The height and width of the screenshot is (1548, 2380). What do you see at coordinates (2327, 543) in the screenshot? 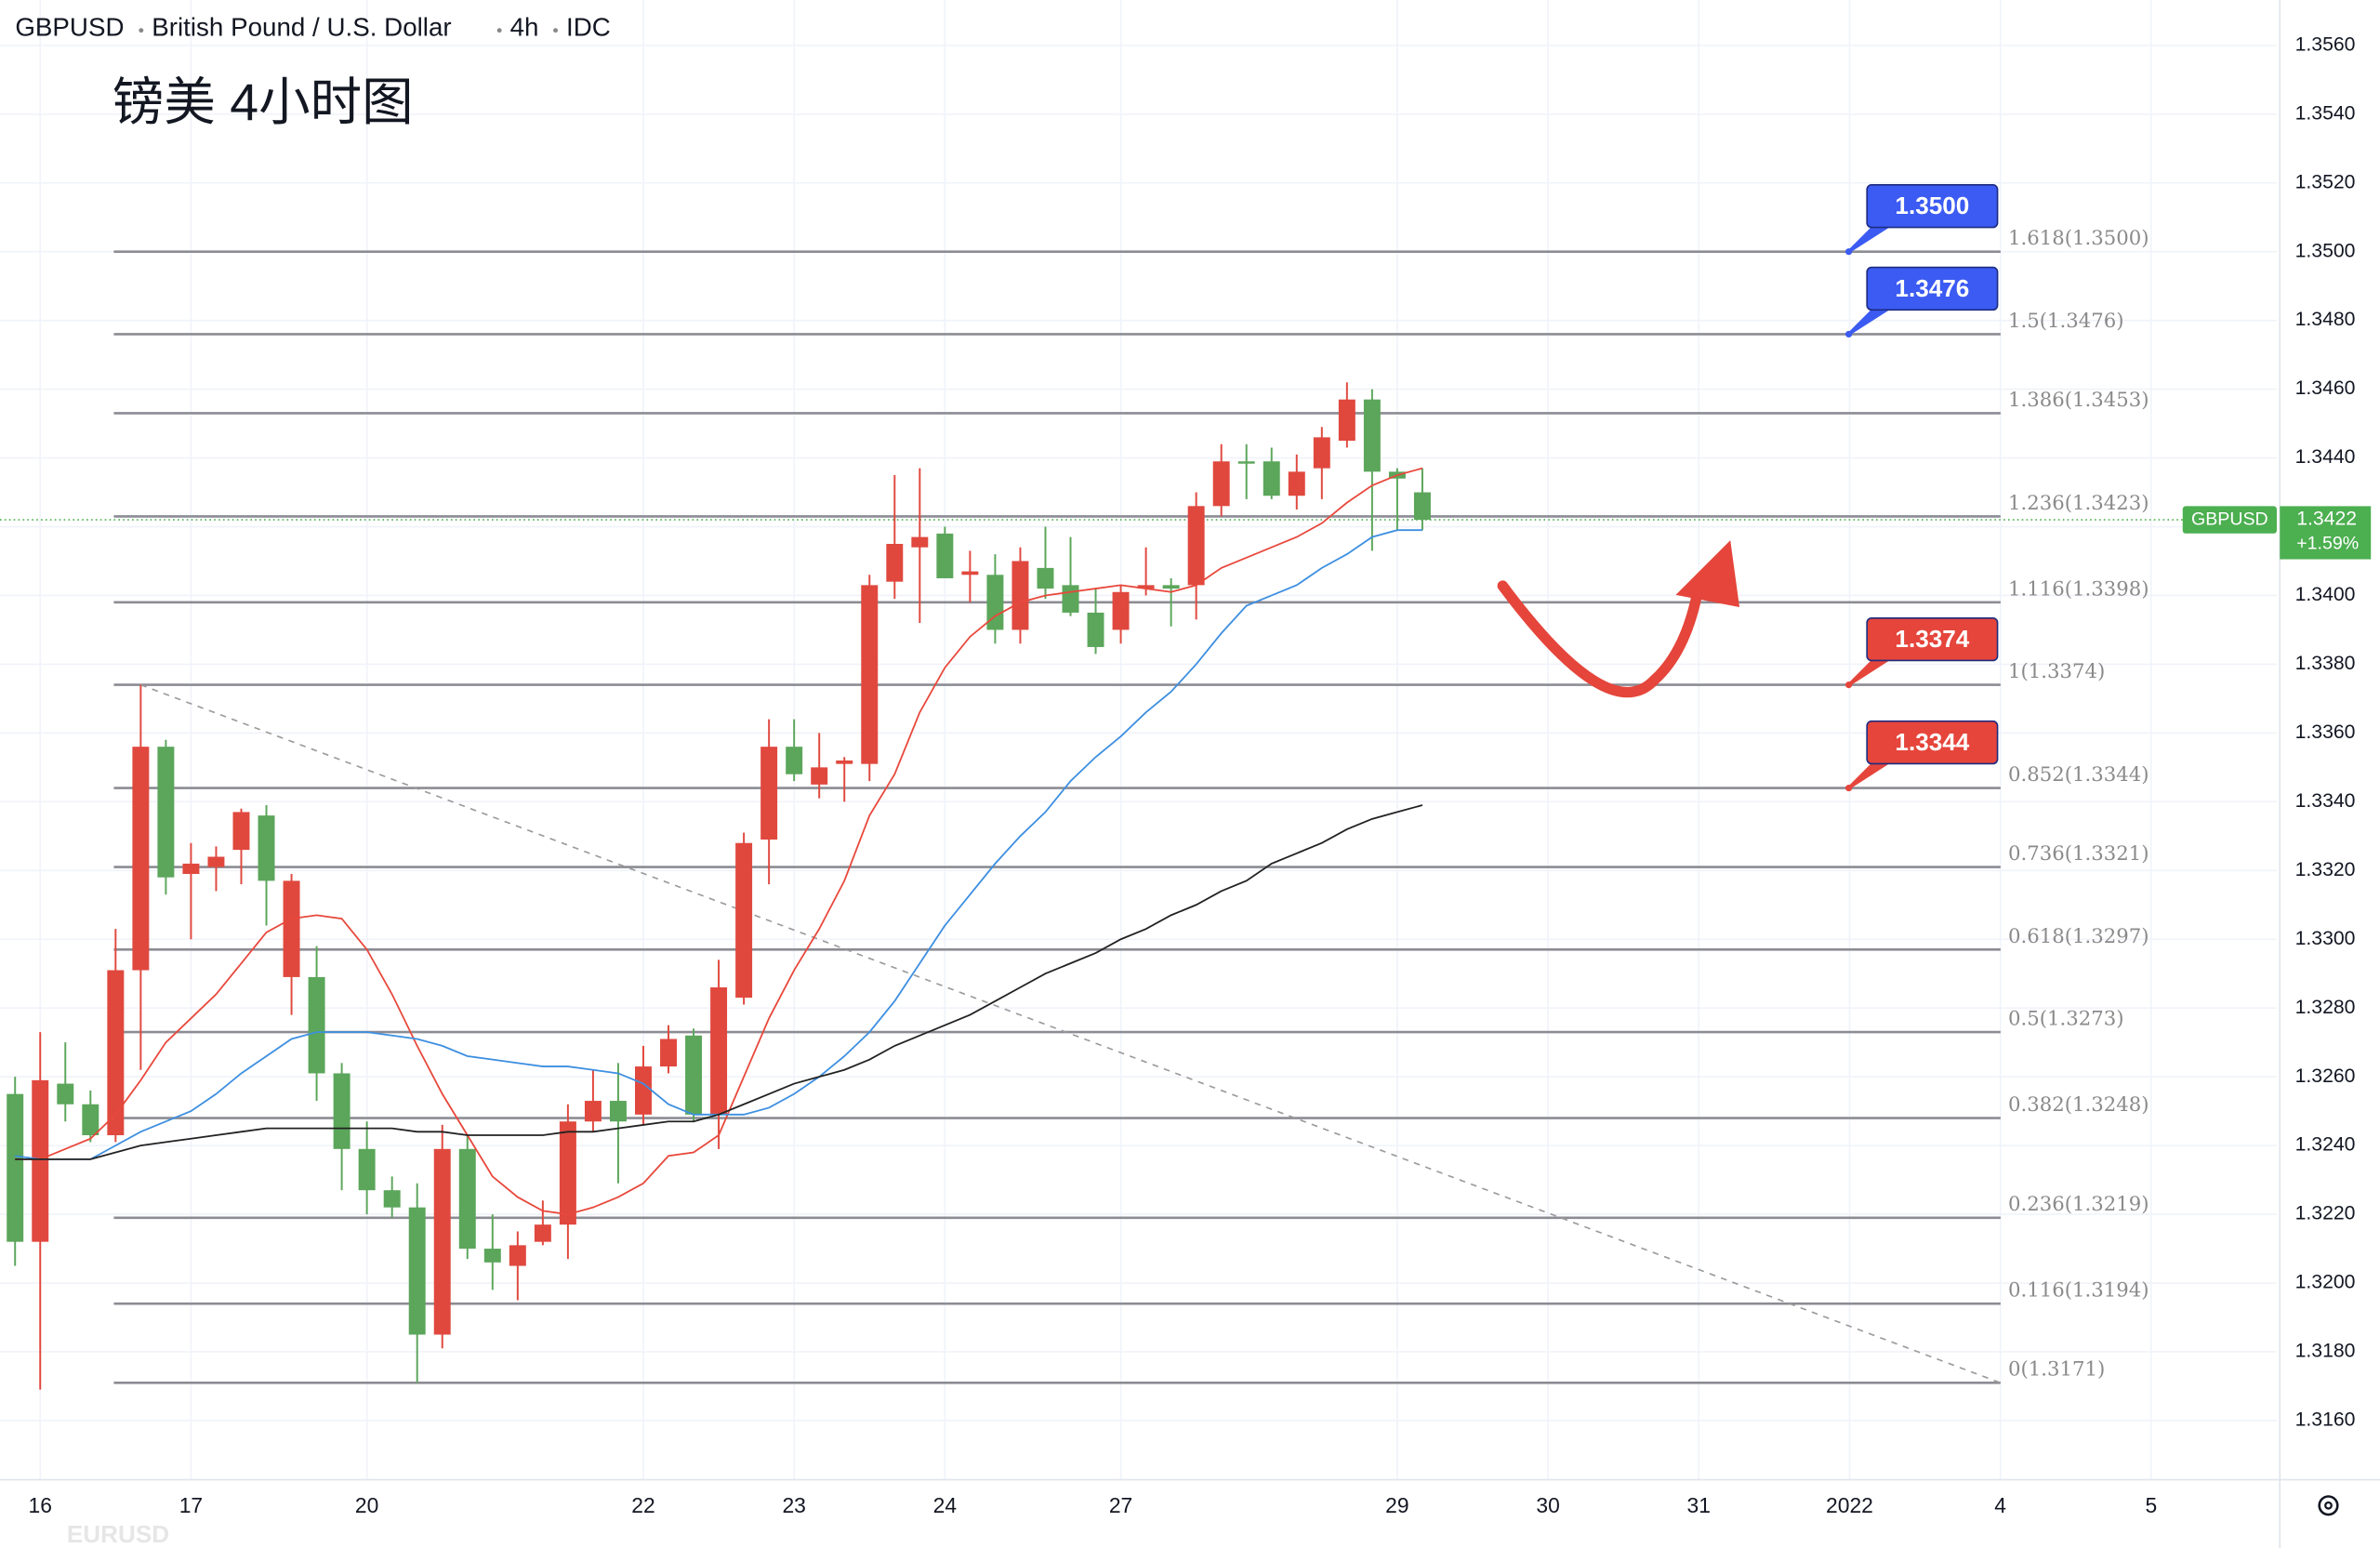
I see `change-label: +1.59%` at bounding box center [2327, 543].